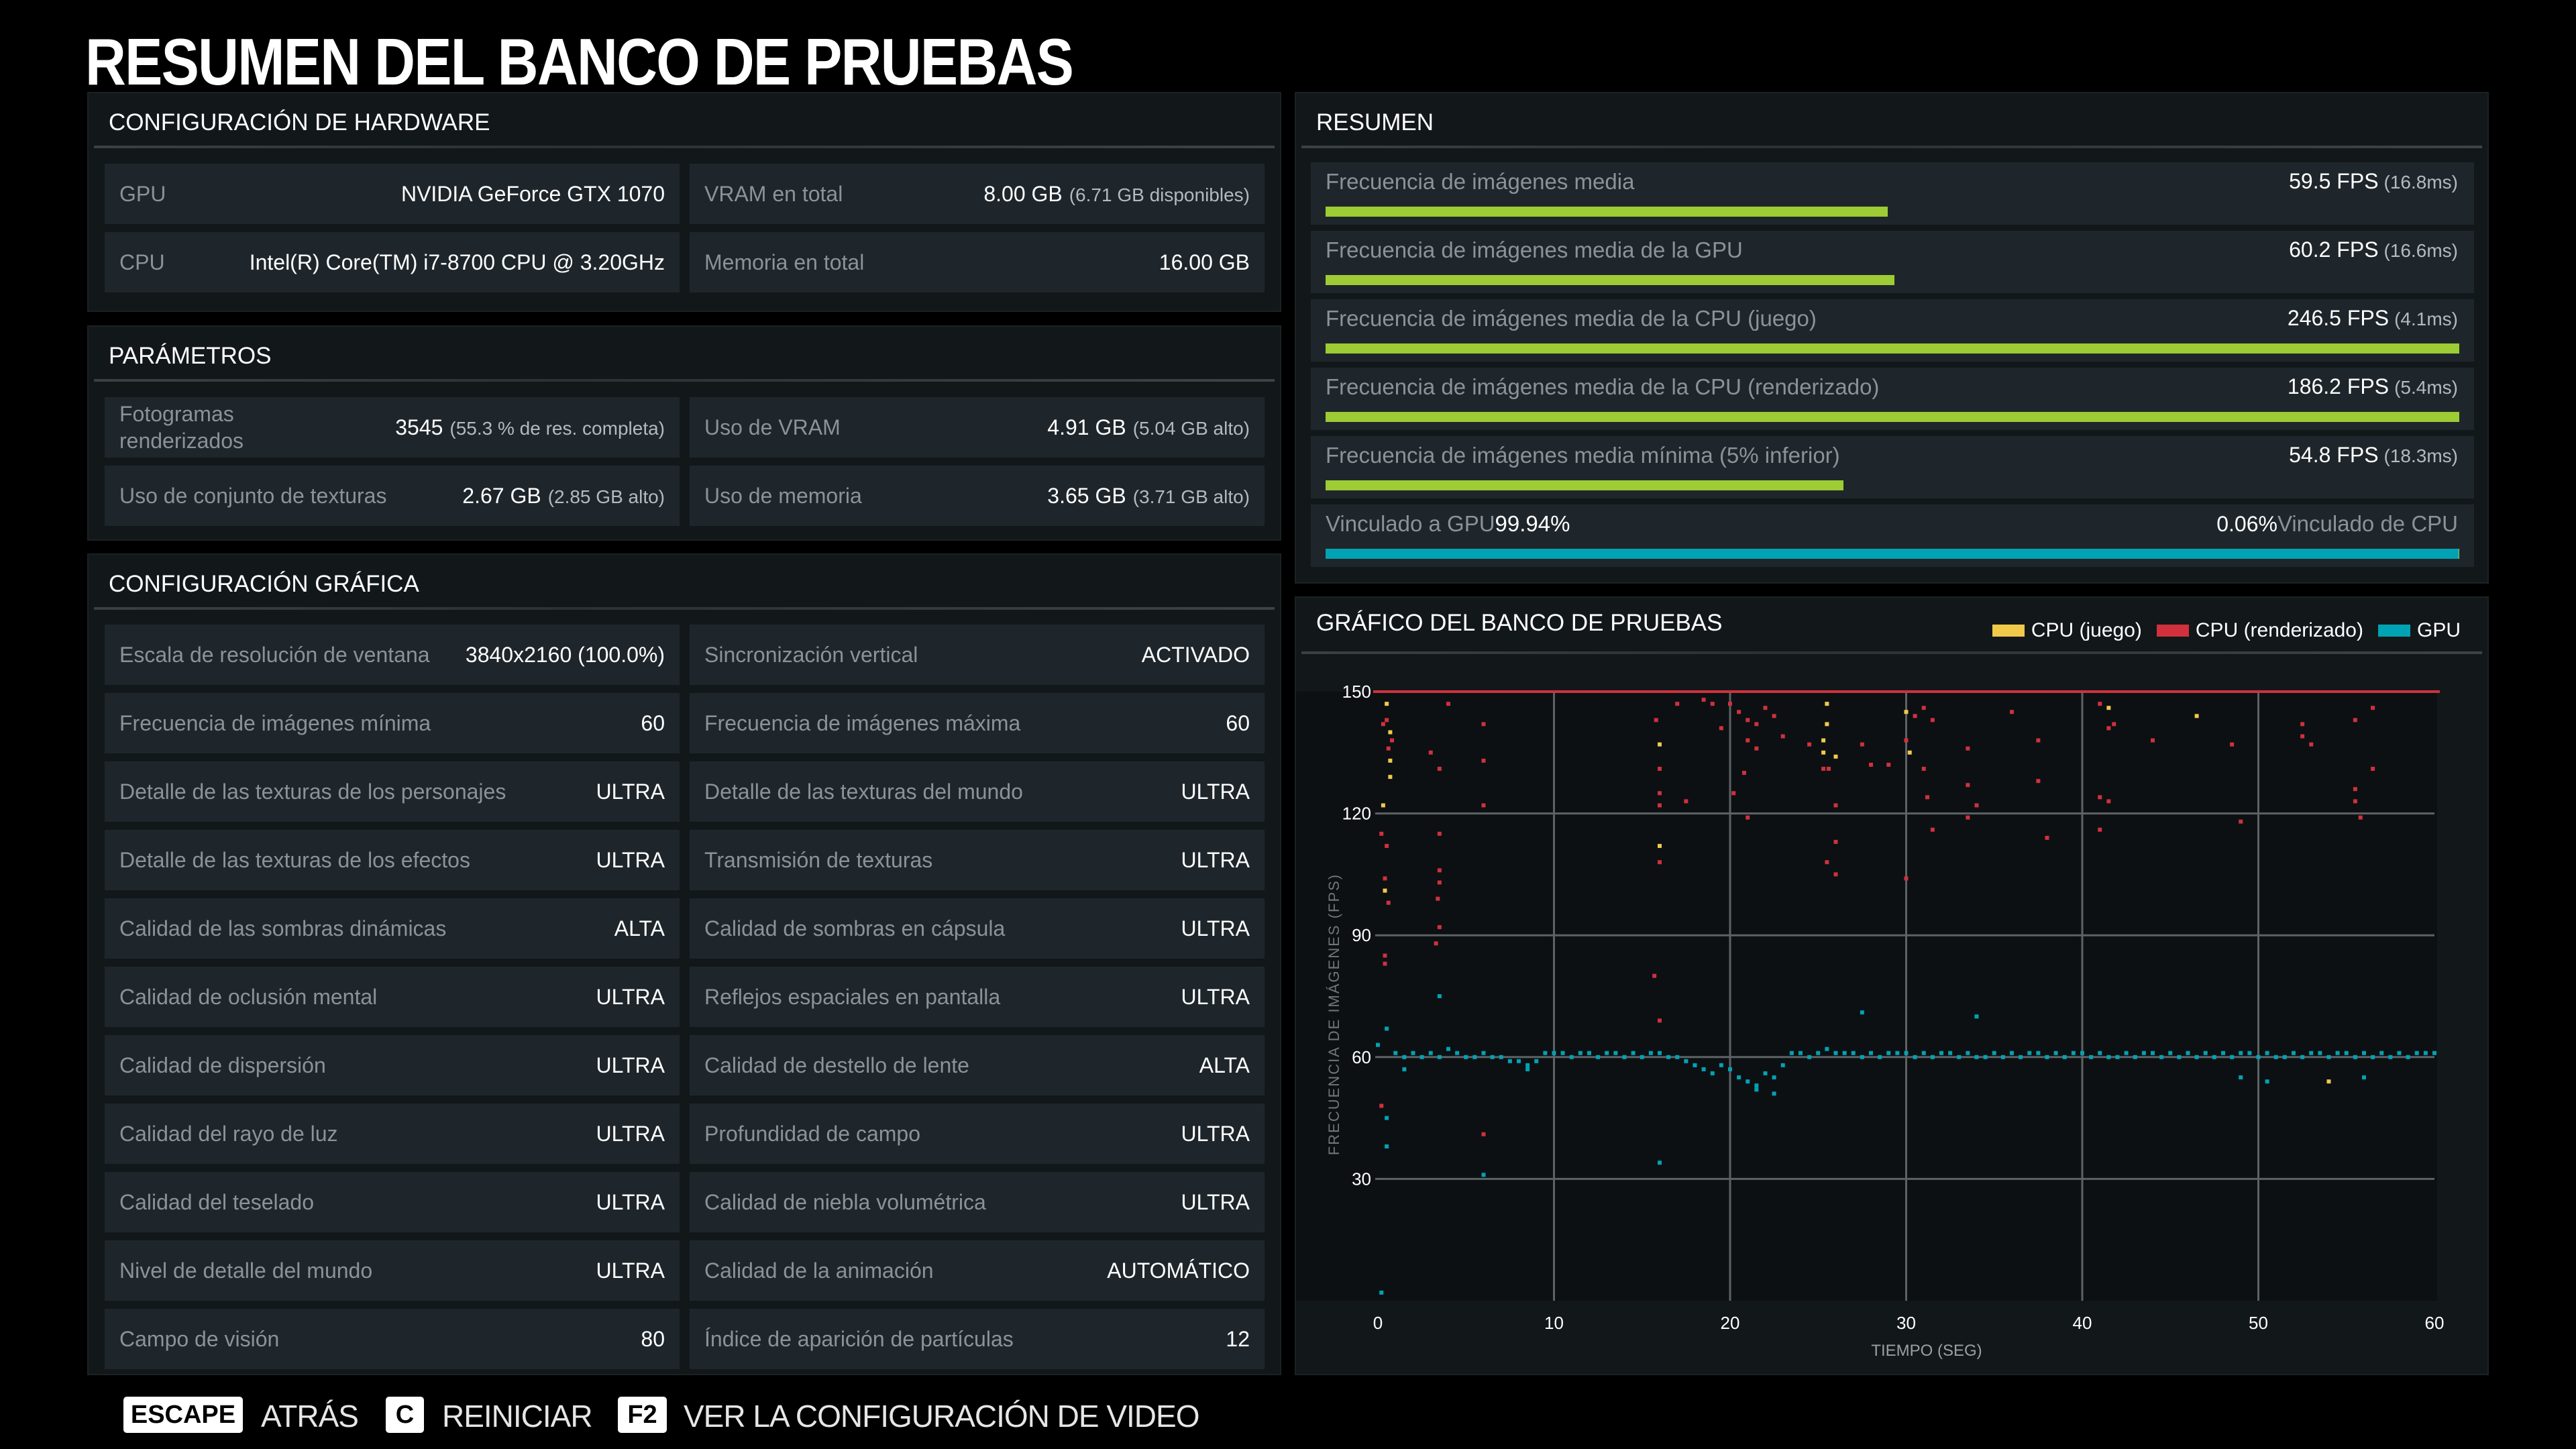 The image size is (2576, 1449). Describe the element at coordinates (530, 427) in the screenshot. I see `parameter-value: 3545 (55.3 % de res. completa)` at that location.